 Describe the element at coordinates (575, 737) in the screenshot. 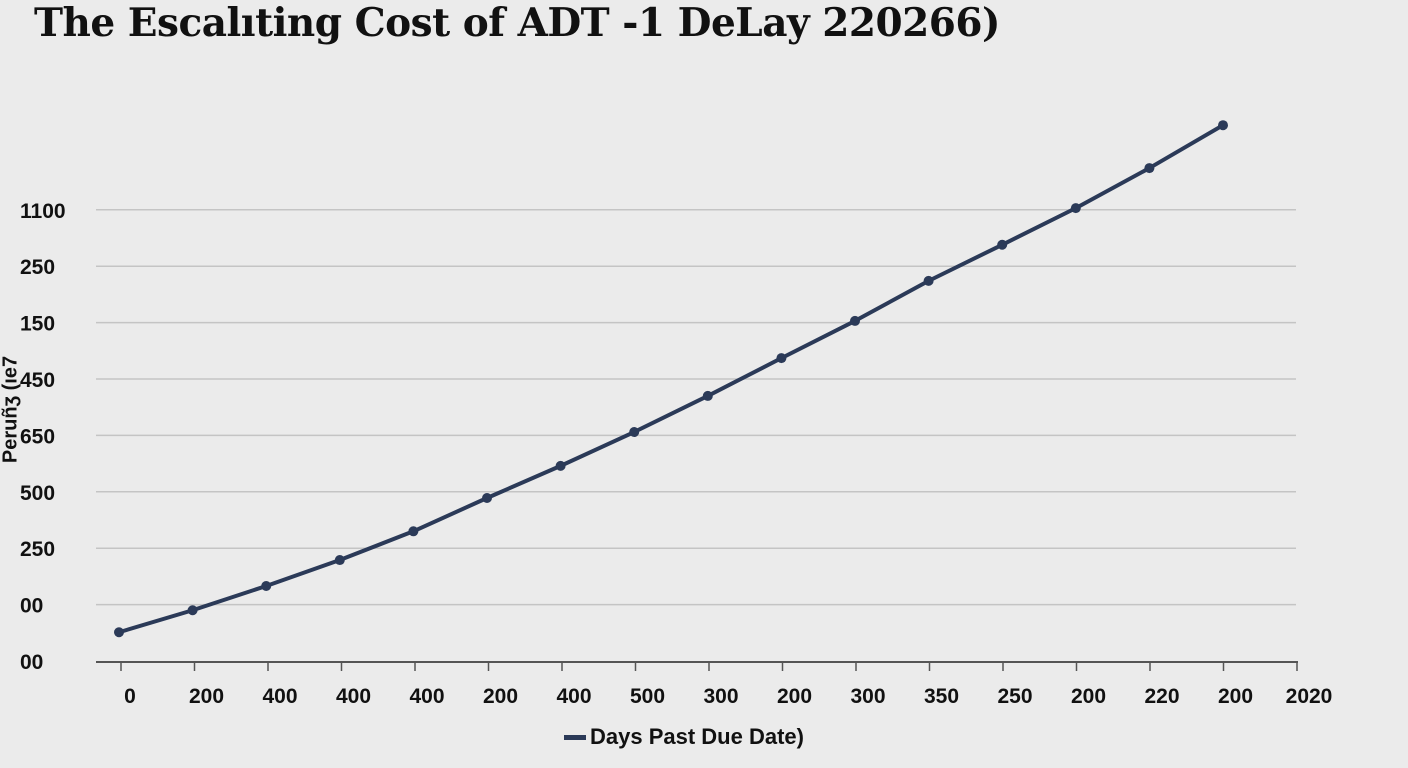

I see `legend-swatch` at that location.